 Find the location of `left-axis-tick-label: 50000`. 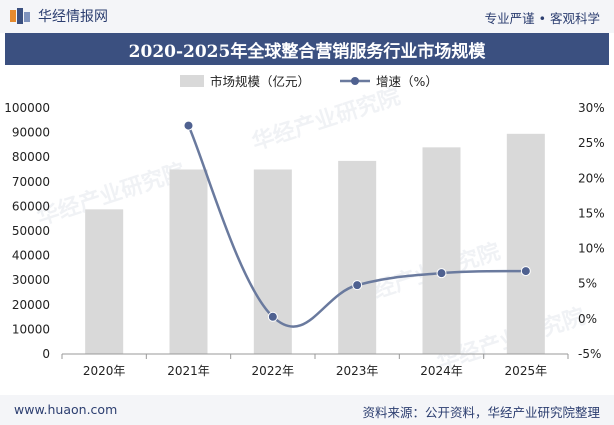

left-axis-tick-label: 50000 is located at coordinates (31, 231).